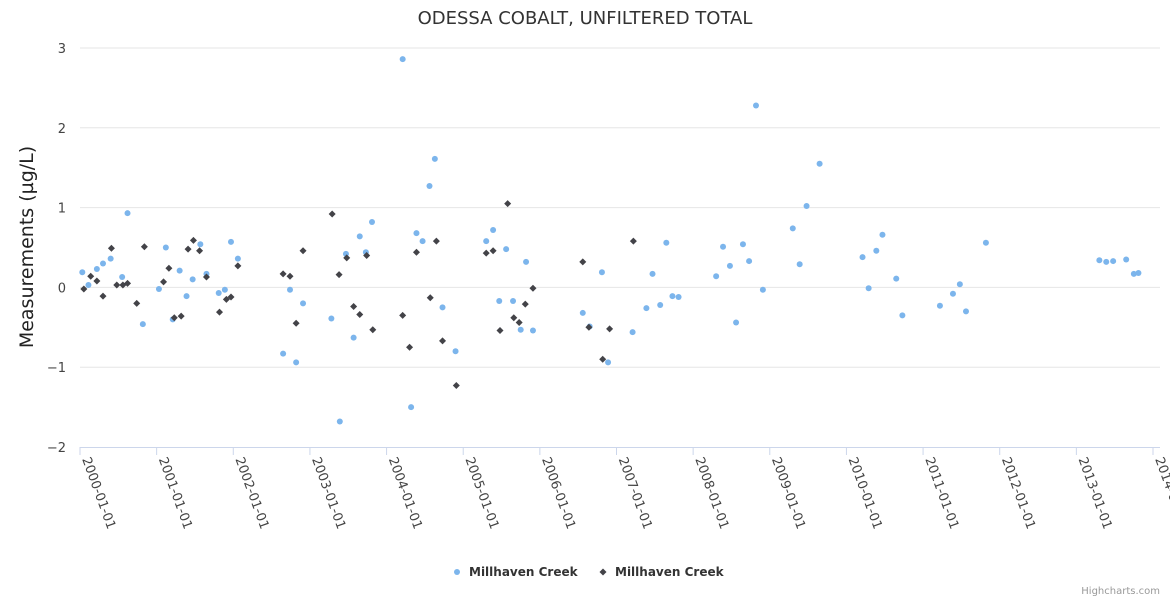  Describe the element at coordinates (662, 572) in the screenshot. I see `legend-item-2: Millhaven Creek` at that location.